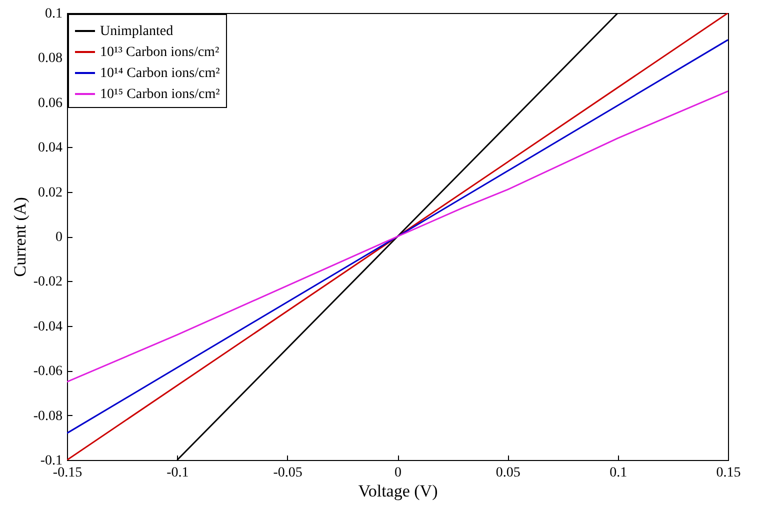 The width and height of the screenshot is (759, 505). Describe the element at coordinates (398, 473) in the screenshot. I see `x-tick-label: 0` at that location.